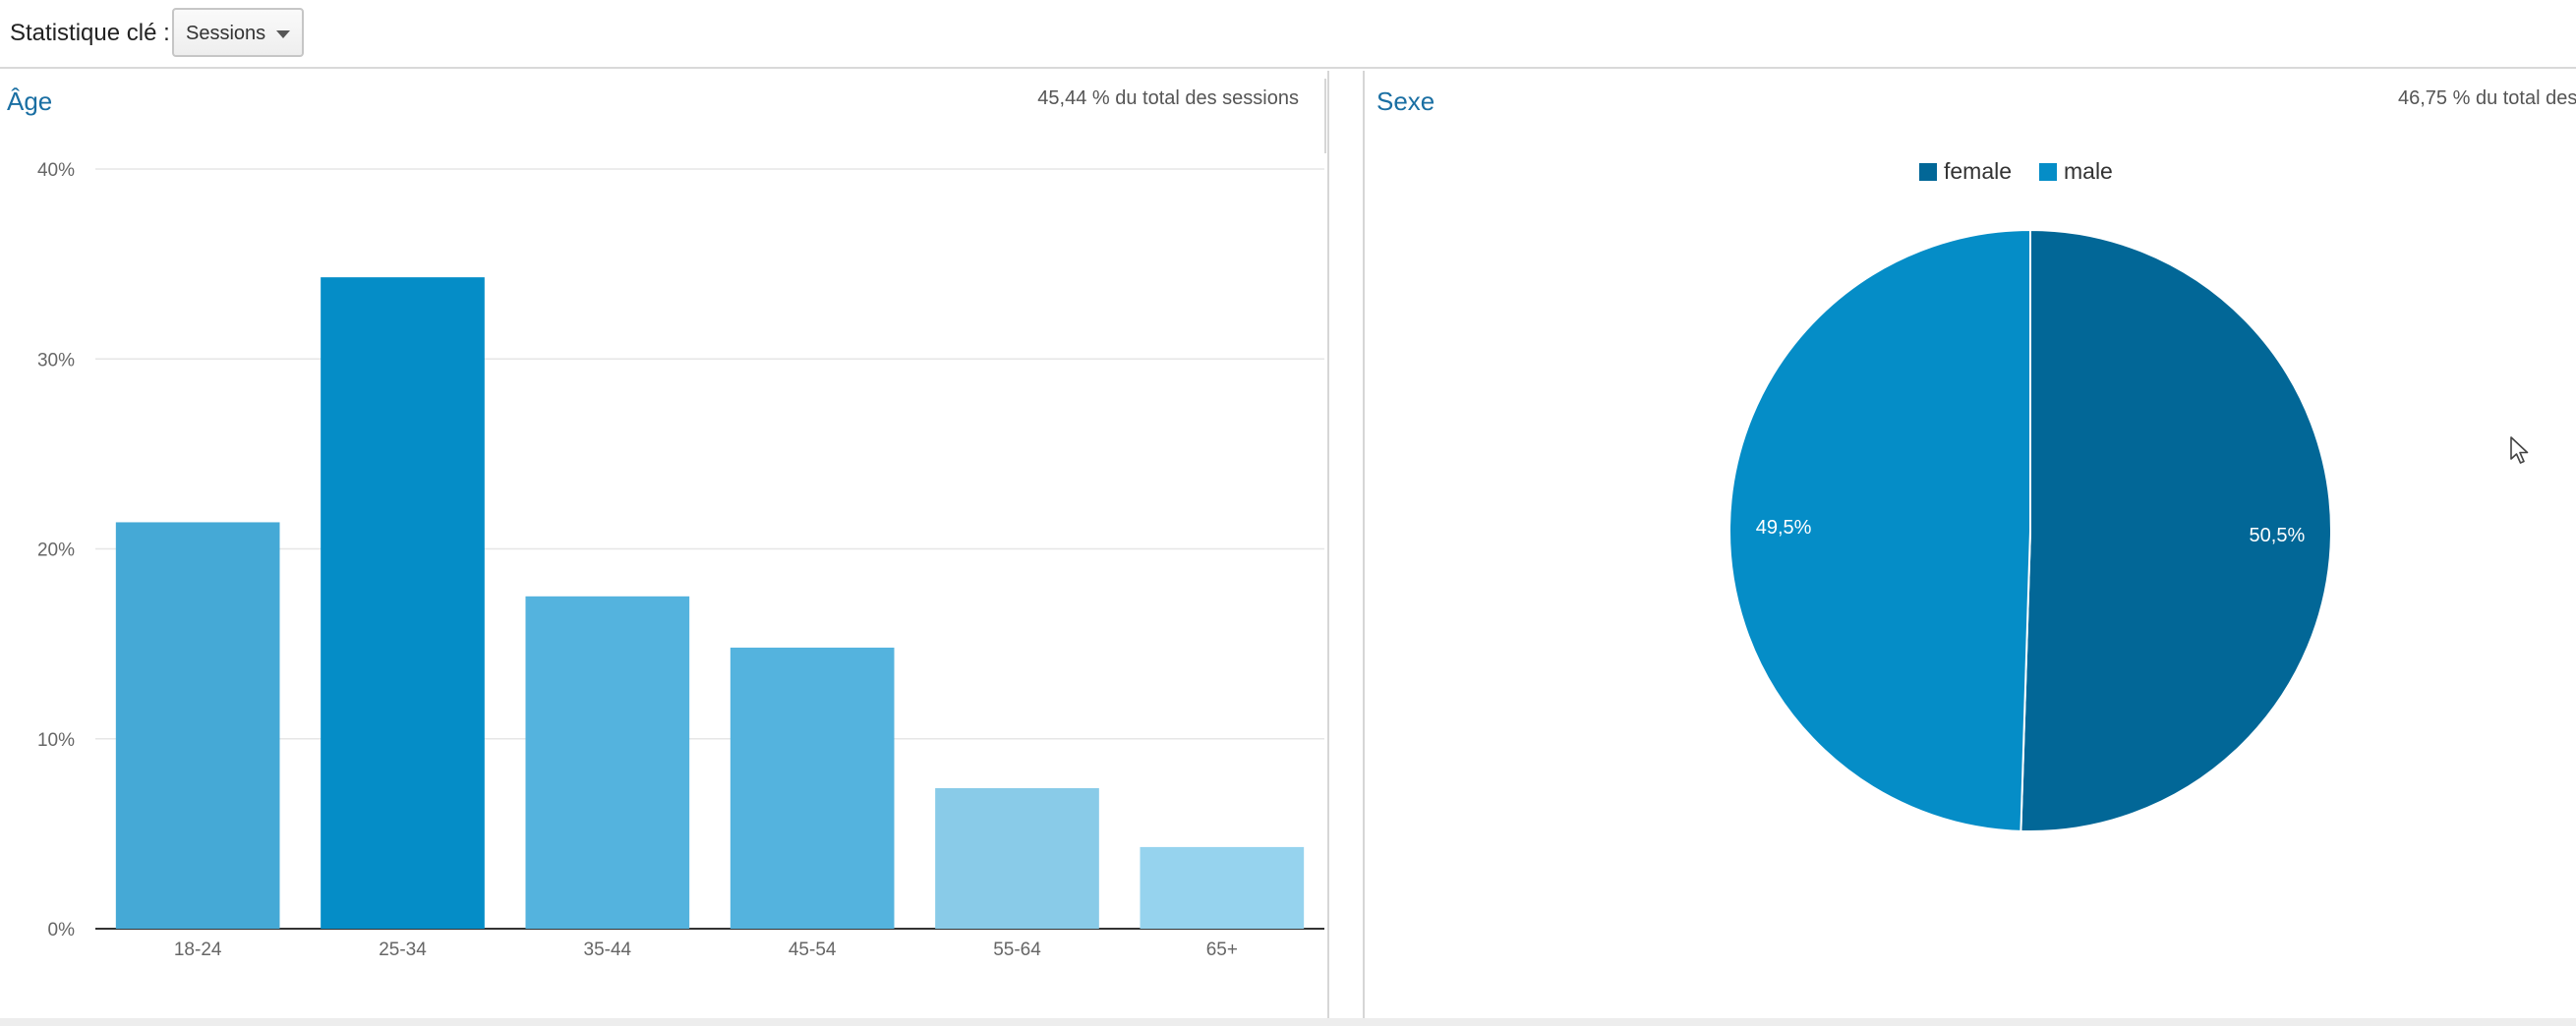 The image size is (2576, 1026). I want to click on gender-pie-chart-canvas: 50,5% 49,5%, so click(2030, 530).